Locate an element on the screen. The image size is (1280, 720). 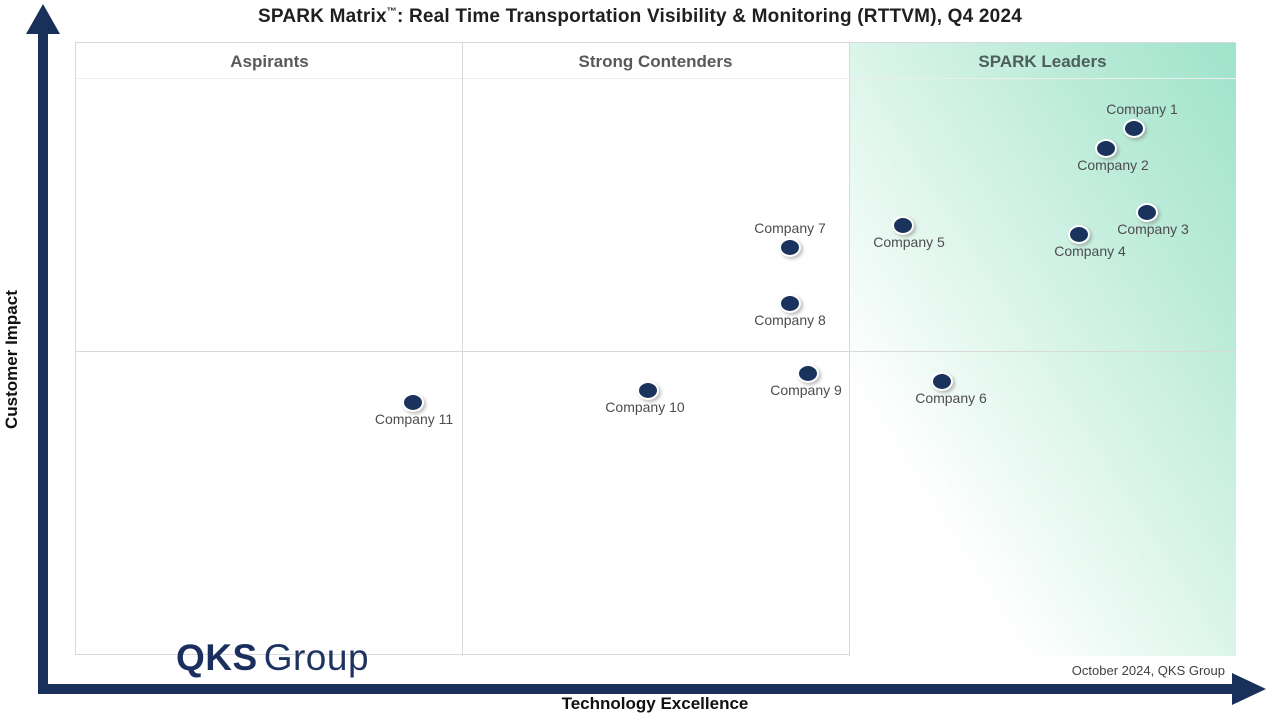
data-point-label-company-5: Company 5 is located at coordinates (909, 242).